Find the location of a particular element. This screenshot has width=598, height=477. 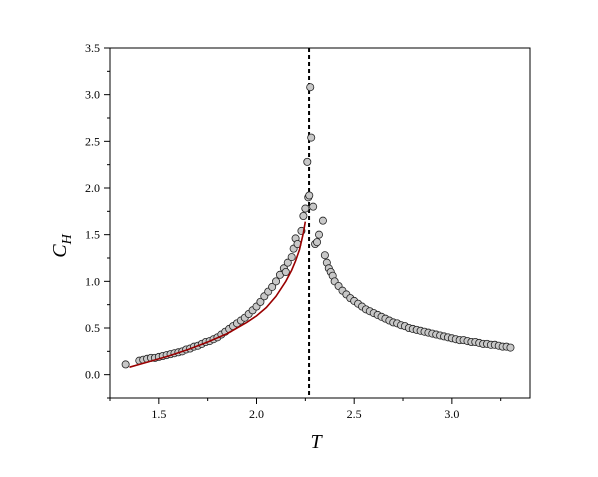

x-tick-label: 3.0 is located at coordinates (451, 414).